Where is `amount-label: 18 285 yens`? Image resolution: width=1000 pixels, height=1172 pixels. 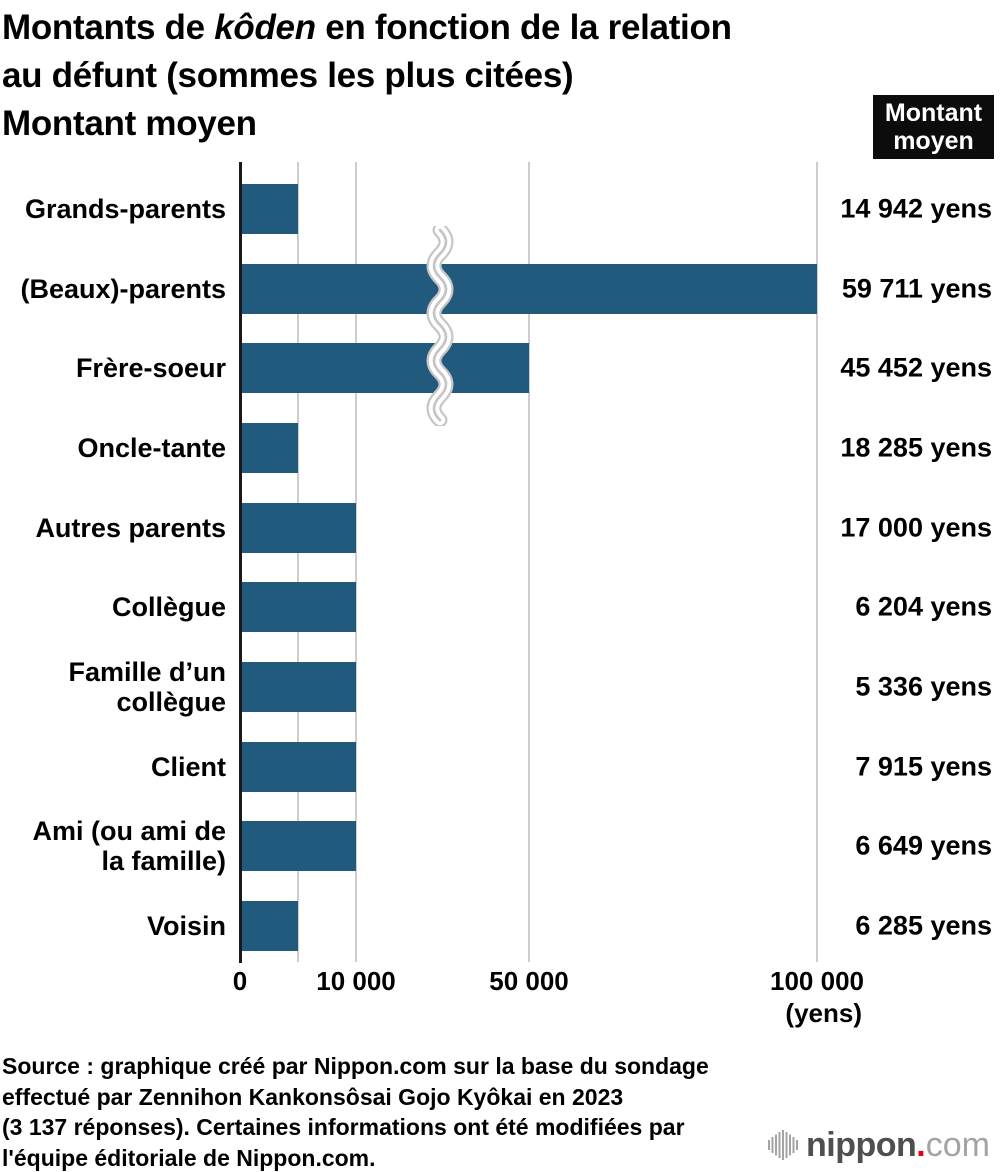
amount-label: 18 285 yens is located at coordinates (916, 447).